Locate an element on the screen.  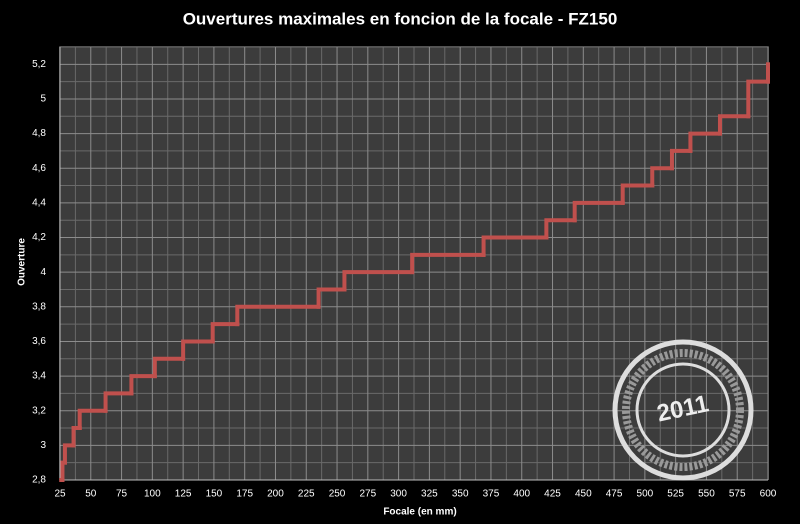
x-tick-label: 100 is located at coordinates (152, 494).